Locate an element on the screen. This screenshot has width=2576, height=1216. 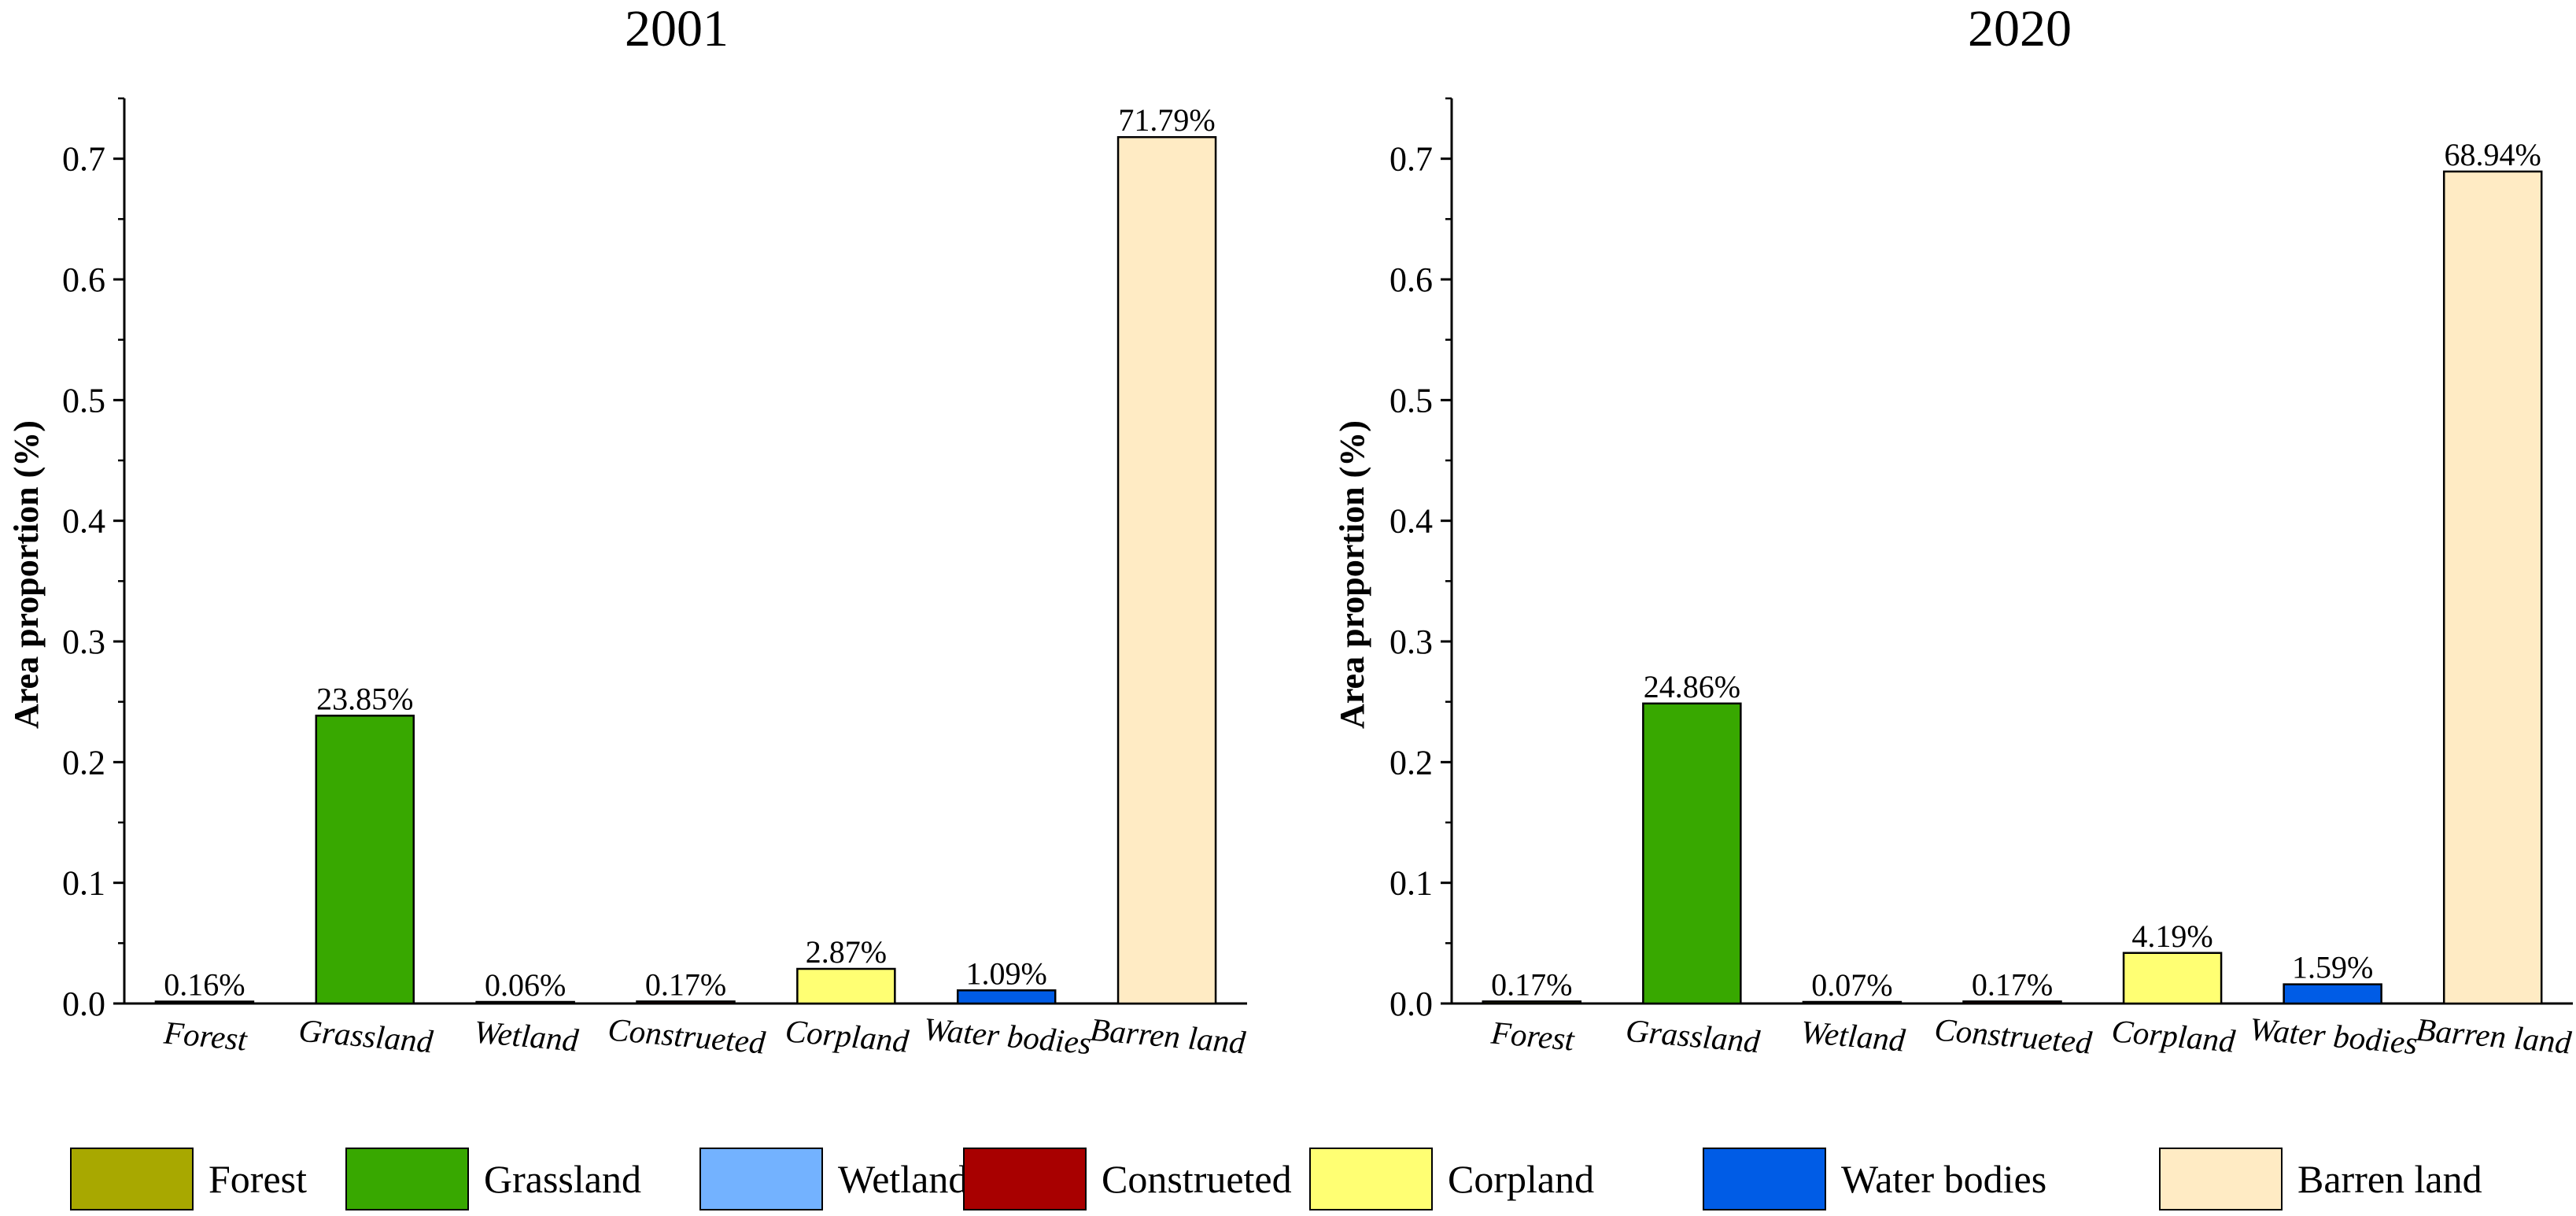
data-label: 1.09% is located at coordinates (1006, 973).